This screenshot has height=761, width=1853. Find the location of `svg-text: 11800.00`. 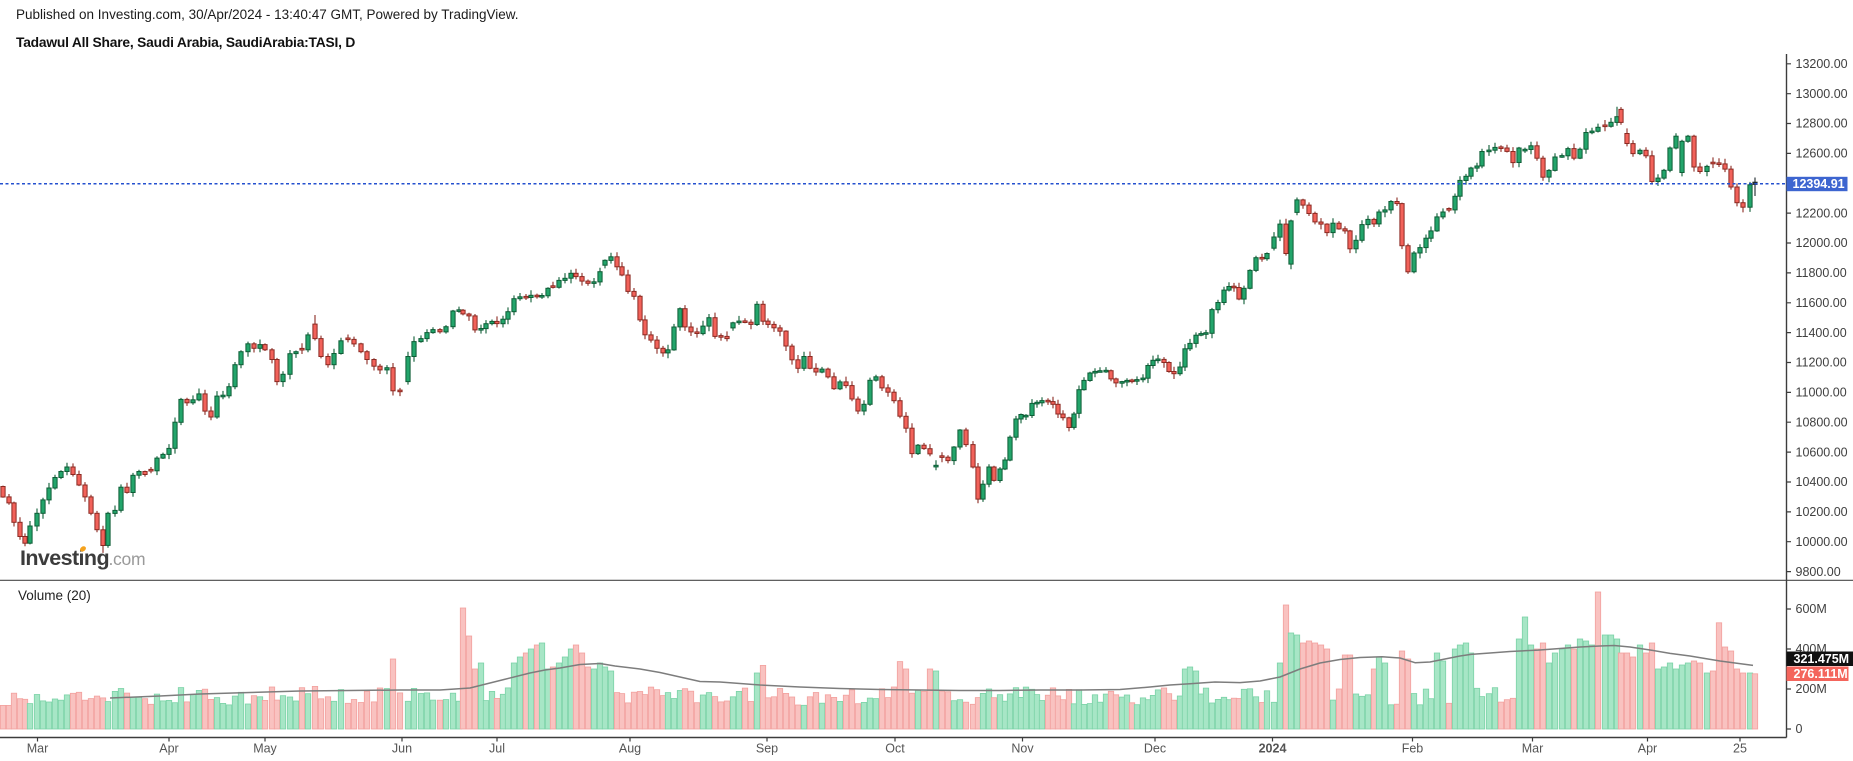

svg-text: 11800.00 is located at coordinates (1821, 273).